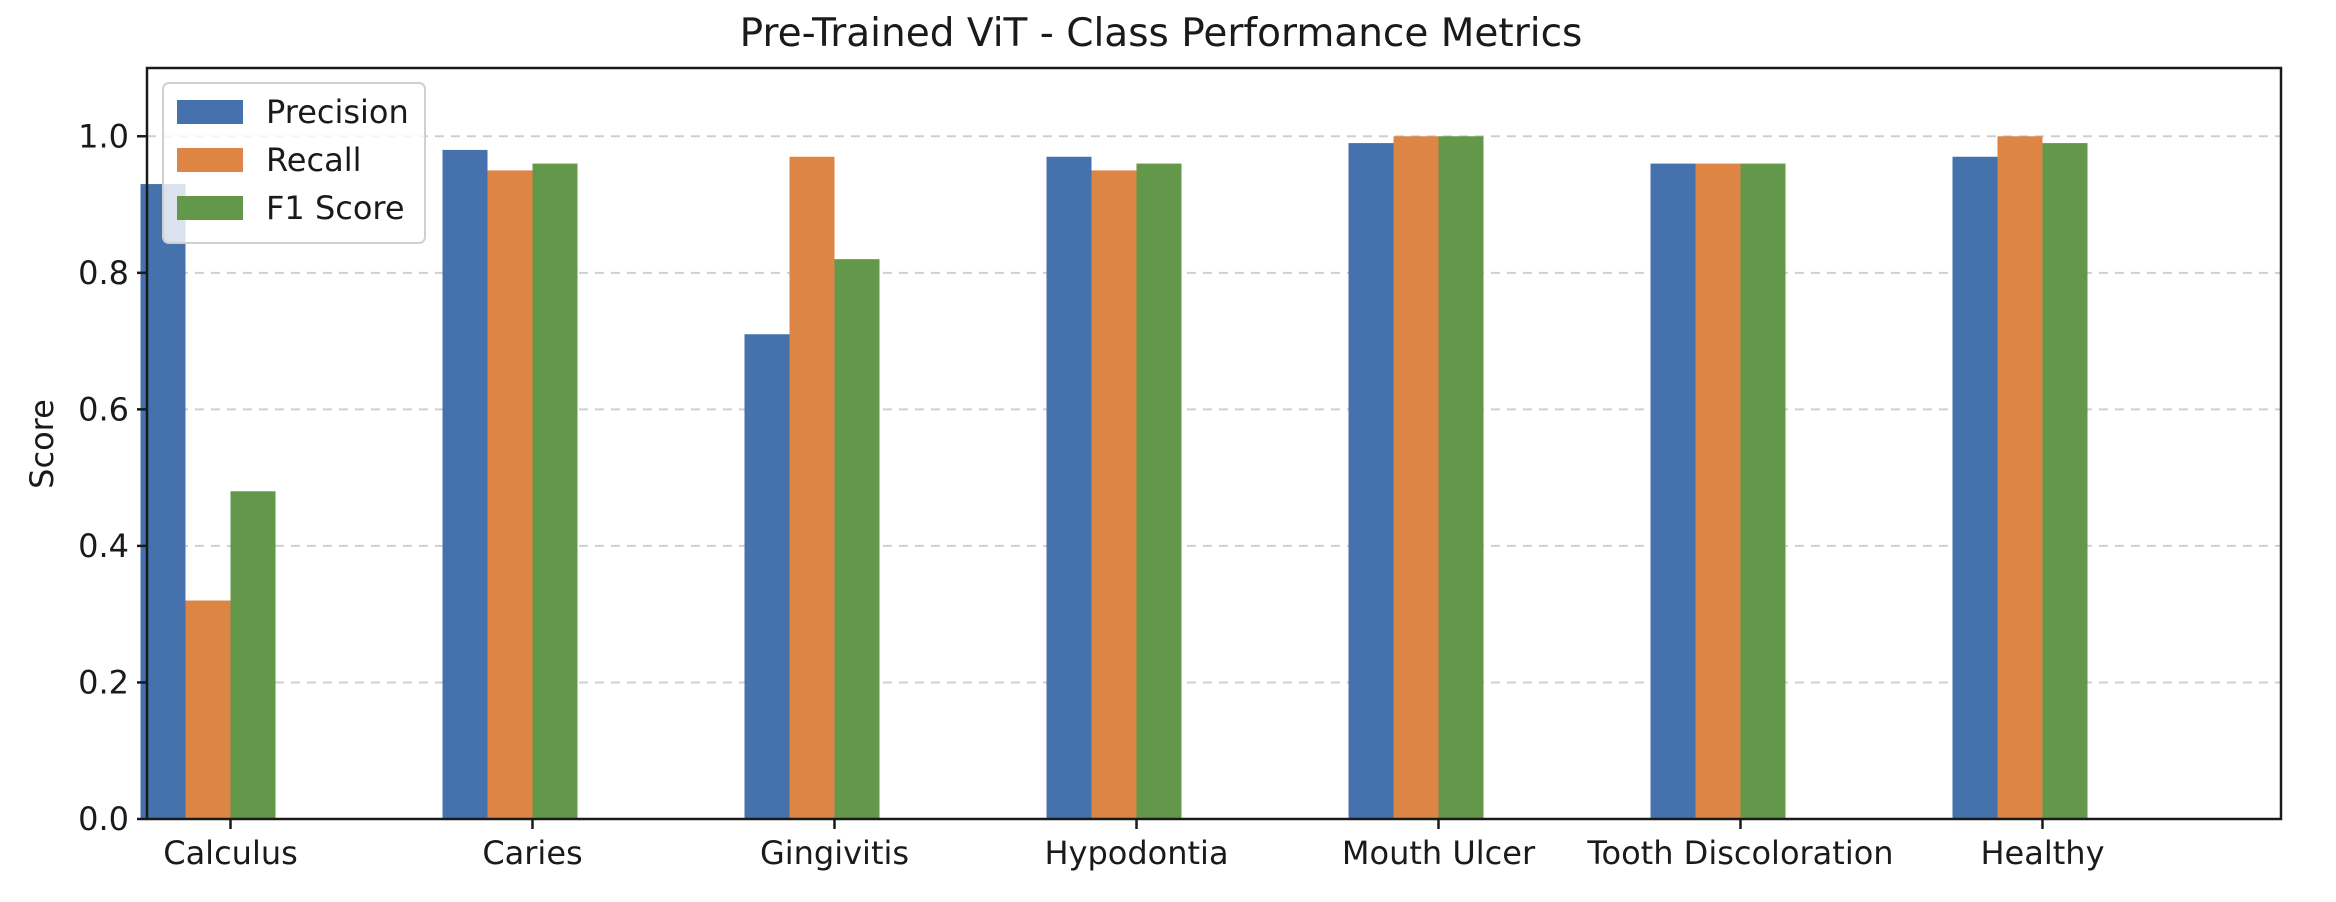 This screenshot has width=2336, height=902. I want to click on x-tick-label: Tooth Discoloration, so click(1739, 853).